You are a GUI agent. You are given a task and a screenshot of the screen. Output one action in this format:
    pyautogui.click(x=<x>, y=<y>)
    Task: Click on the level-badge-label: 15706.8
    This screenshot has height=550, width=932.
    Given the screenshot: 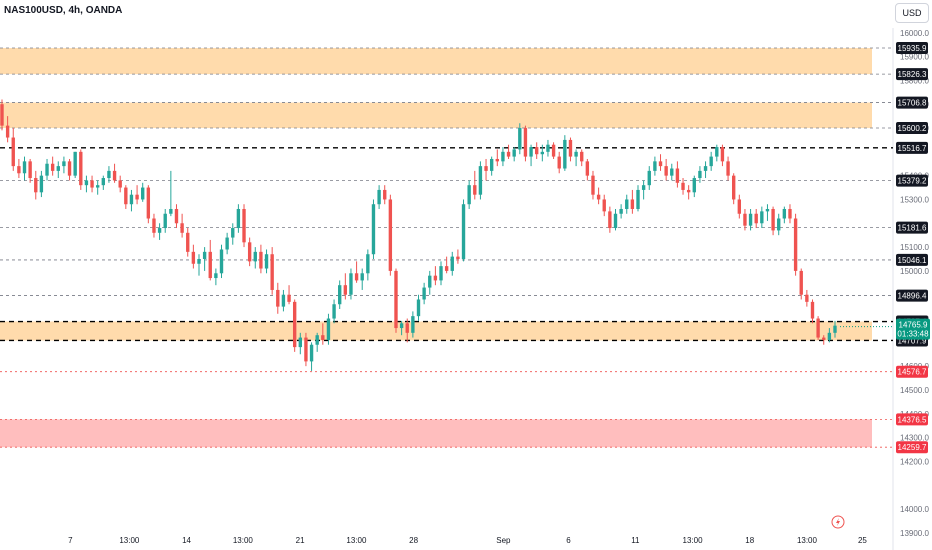 What is the action you would take?
    pyautogui.click(x=912, y=103)
    